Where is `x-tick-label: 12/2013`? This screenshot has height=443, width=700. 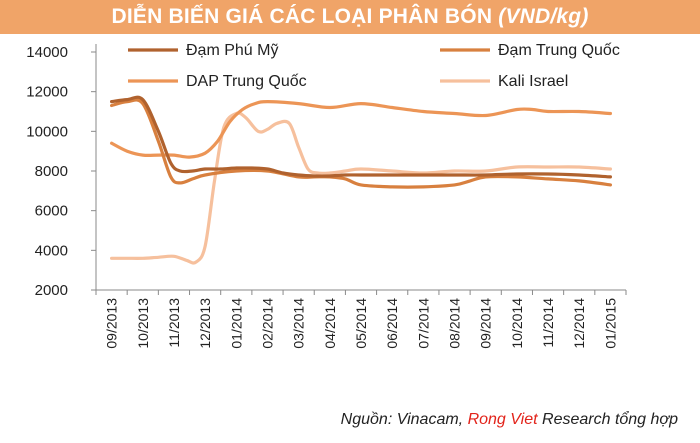
x-tick-label: 12/2013 is located at coordinates (205, 323).